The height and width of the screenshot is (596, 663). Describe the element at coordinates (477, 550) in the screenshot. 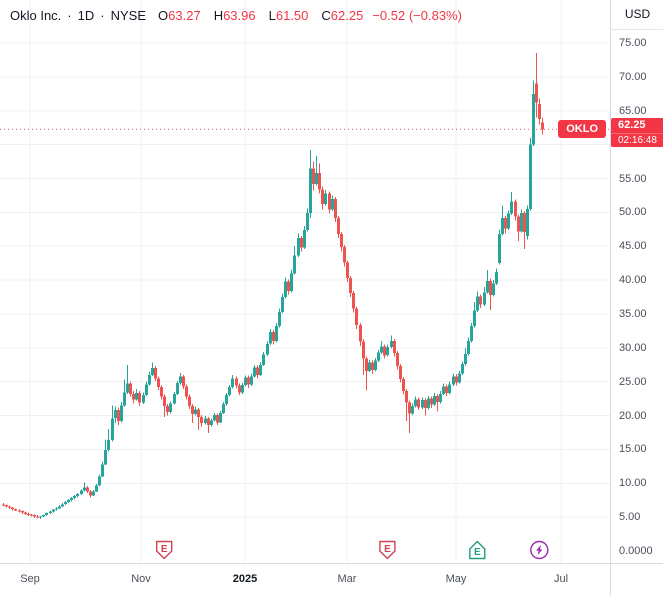

I see `earnings-beat-icon: E` at that location.